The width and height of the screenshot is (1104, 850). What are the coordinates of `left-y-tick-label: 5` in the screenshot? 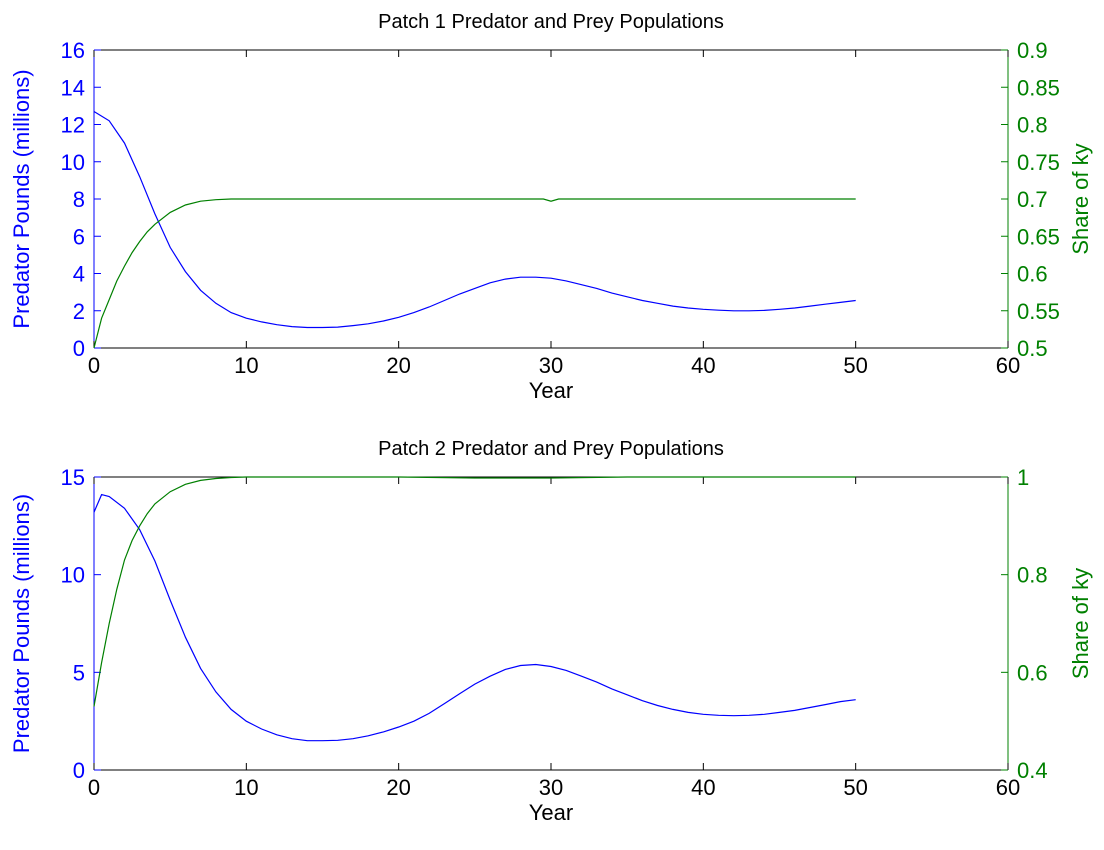 It's located at (79, 672).